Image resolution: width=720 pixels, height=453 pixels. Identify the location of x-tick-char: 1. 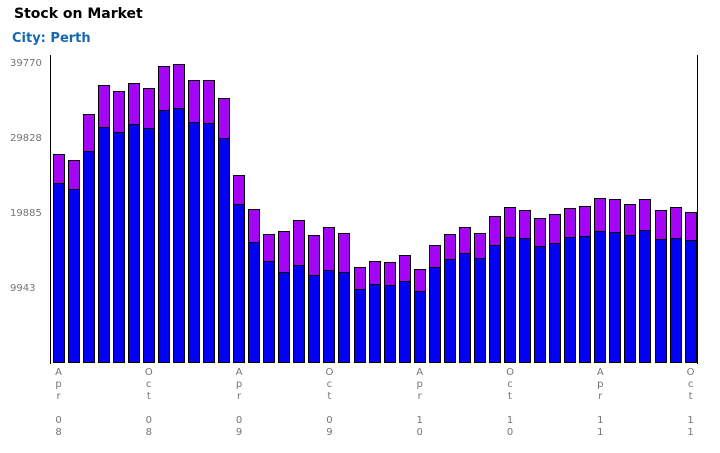
(690, 433).